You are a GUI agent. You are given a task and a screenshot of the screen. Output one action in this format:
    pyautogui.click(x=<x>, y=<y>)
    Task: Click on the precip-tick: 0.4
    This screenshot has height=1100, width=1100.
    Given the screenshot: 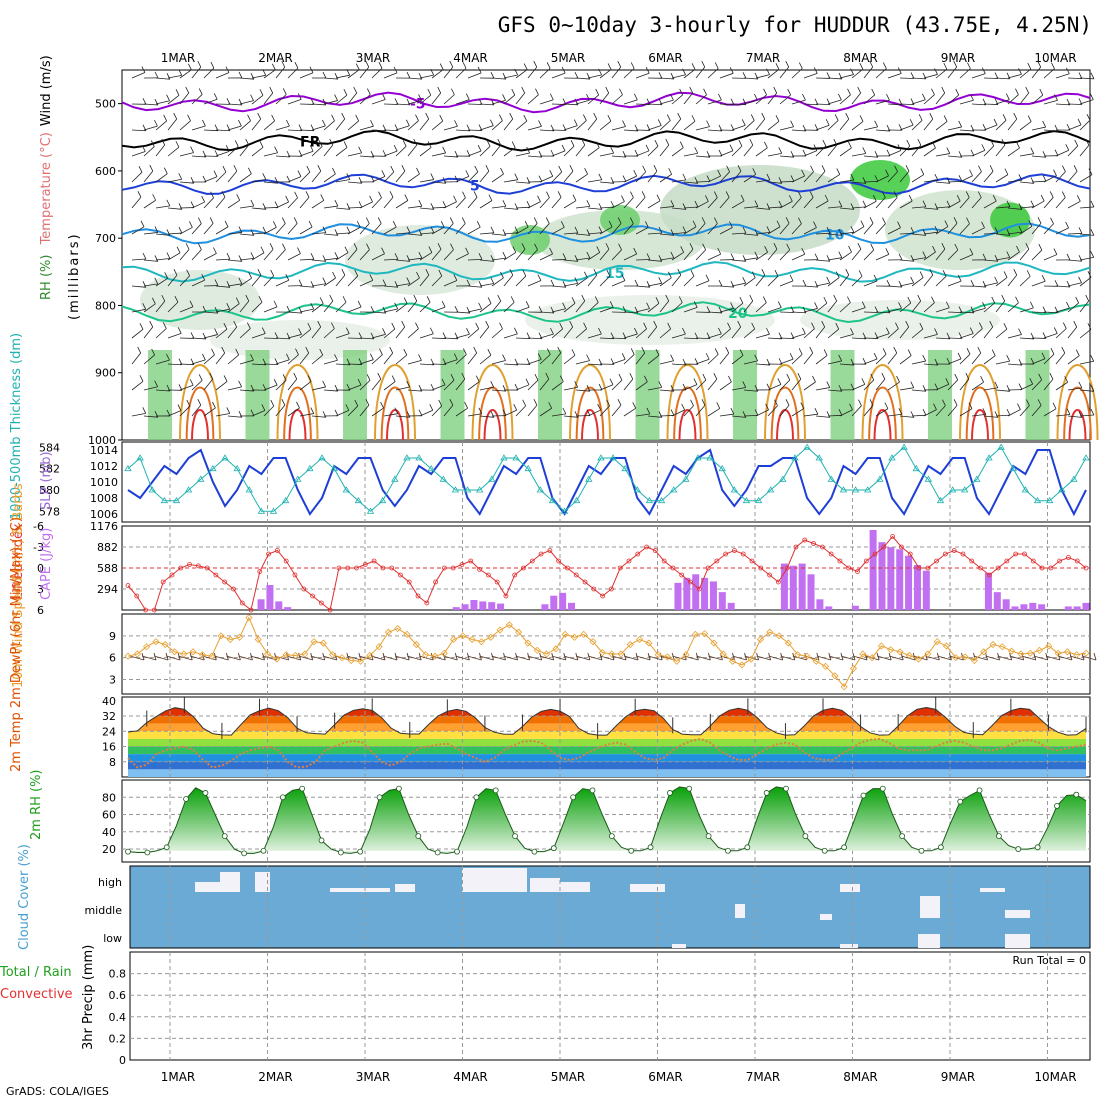 What is the action you would take?
    pyautogui.click(x=118, y=1017)
    